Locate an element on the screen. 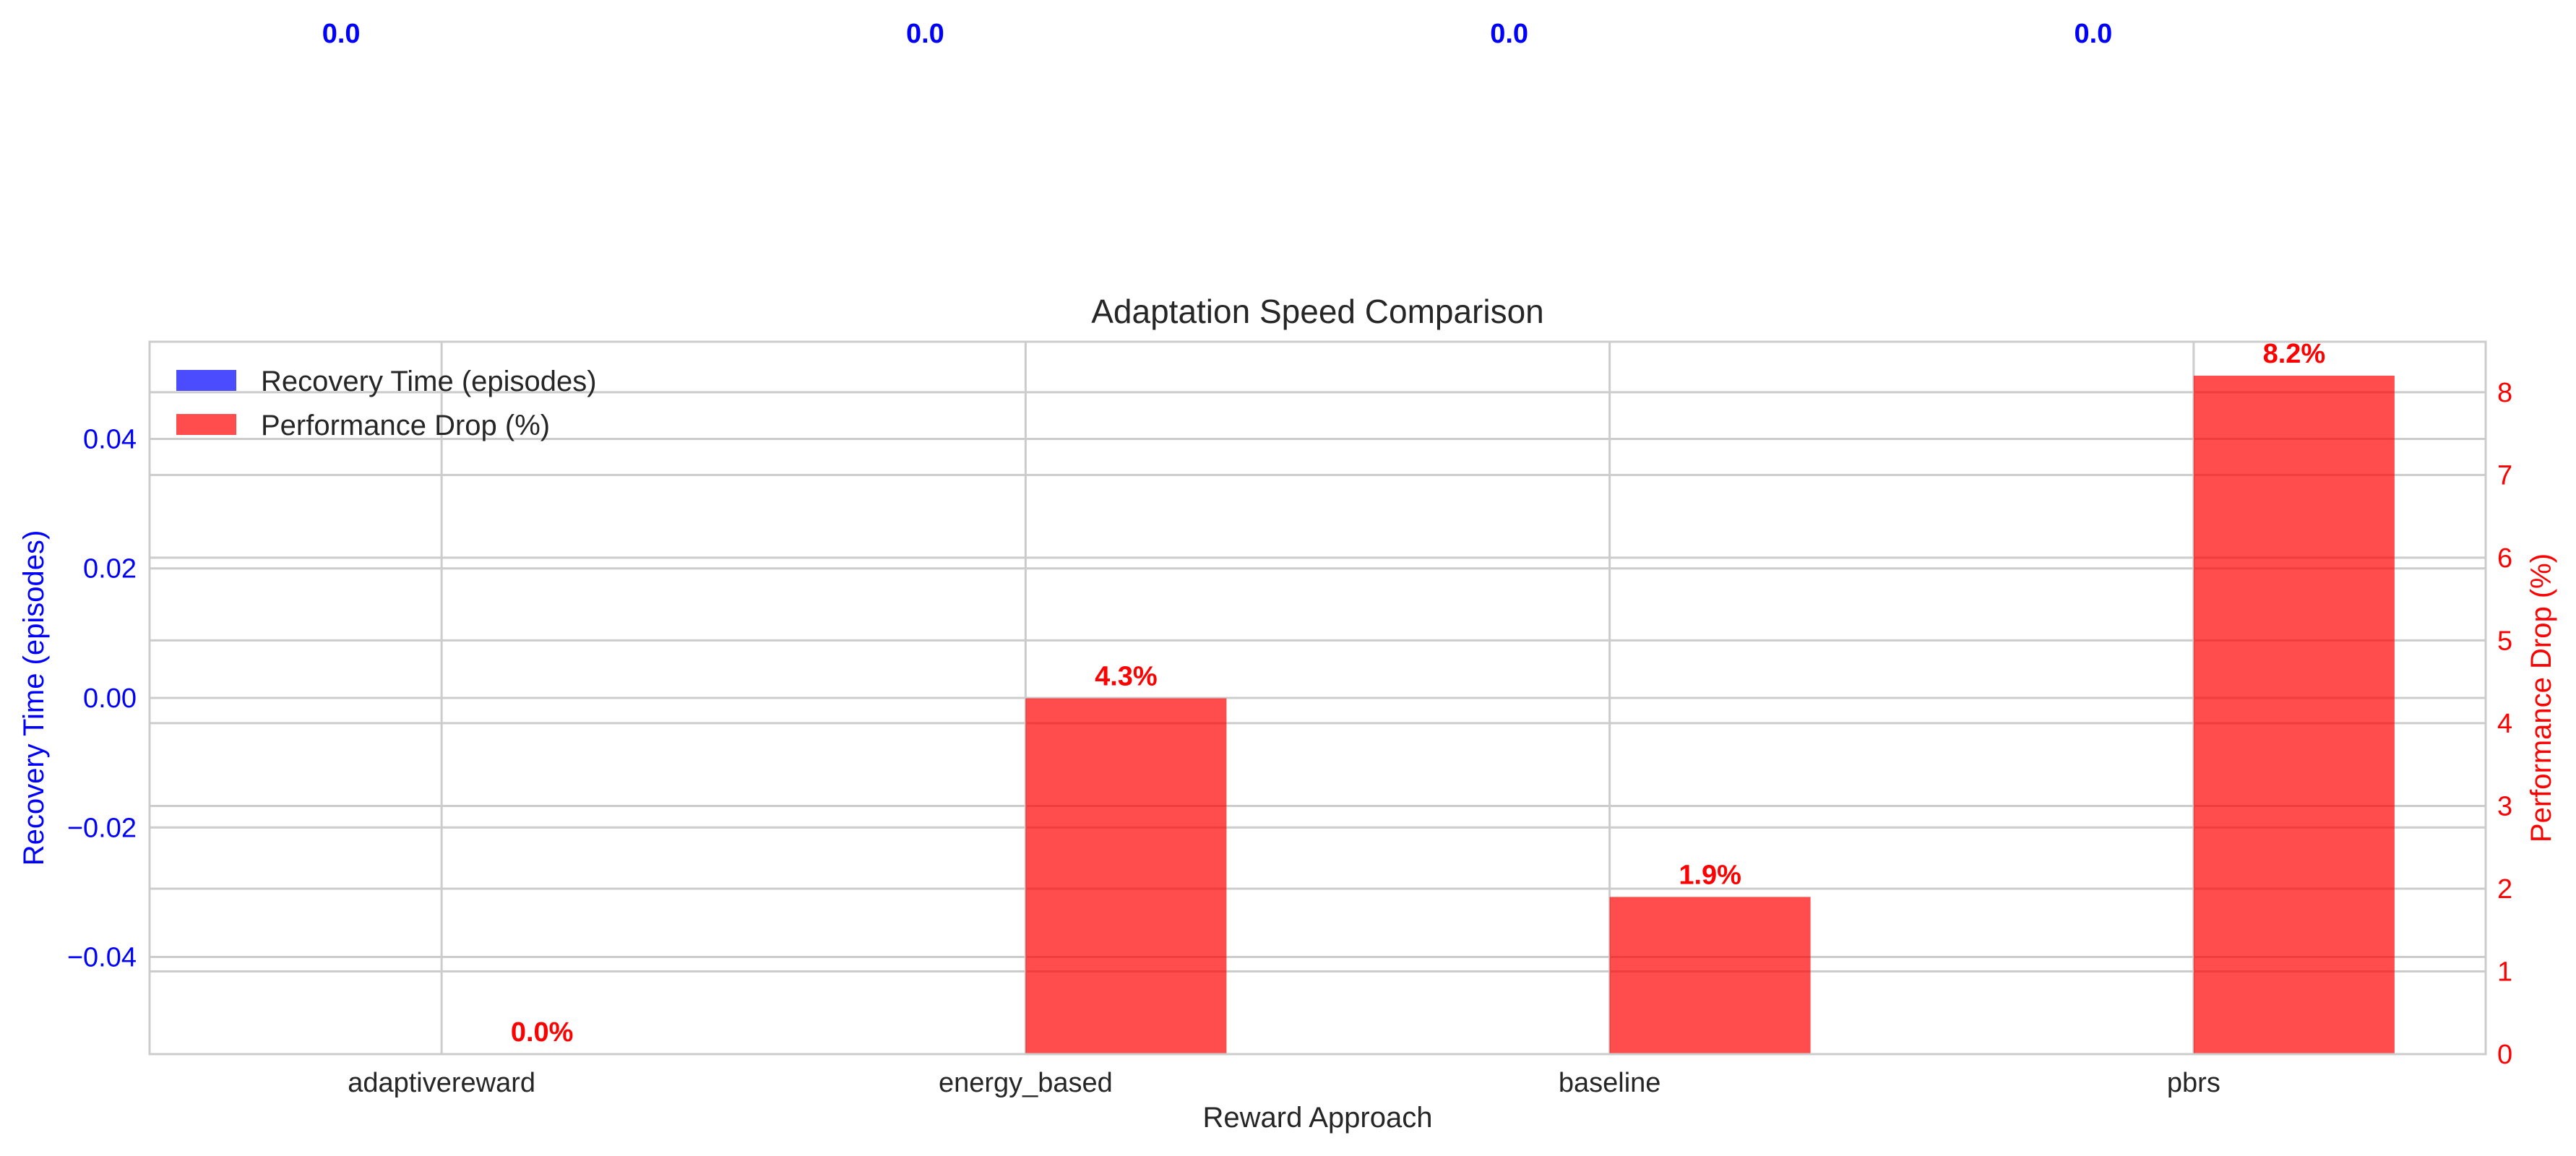 The image size is (2576, 1156). data-label-performance-drop: 8.2% is located at coordinates (2294, 354).